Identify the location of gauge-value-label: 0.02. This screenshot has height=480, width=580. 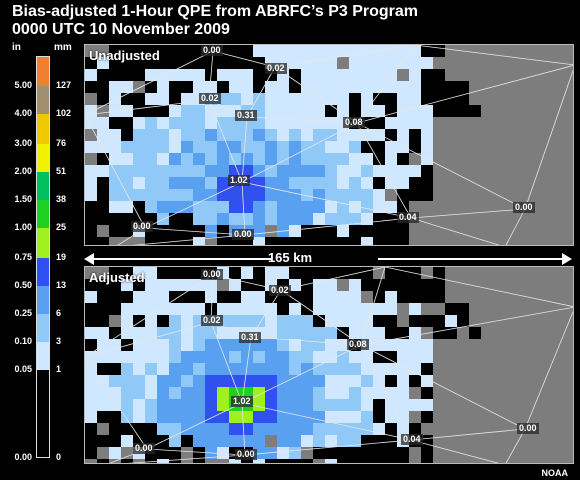
(280, 290).